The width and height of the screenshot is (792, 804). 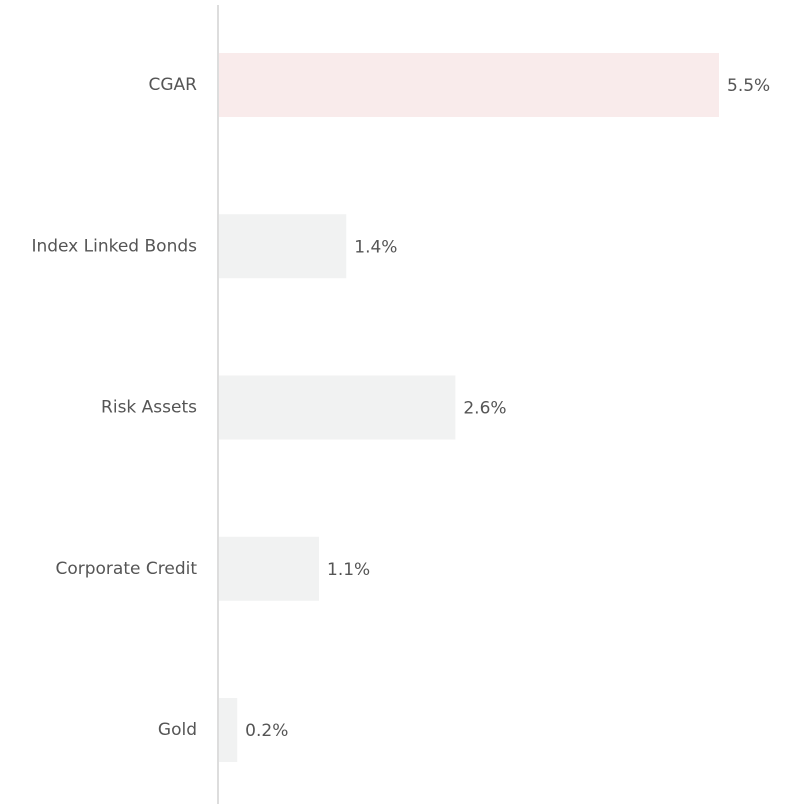 I want to click on category-label: CGAR, so click(x=173, y=85).